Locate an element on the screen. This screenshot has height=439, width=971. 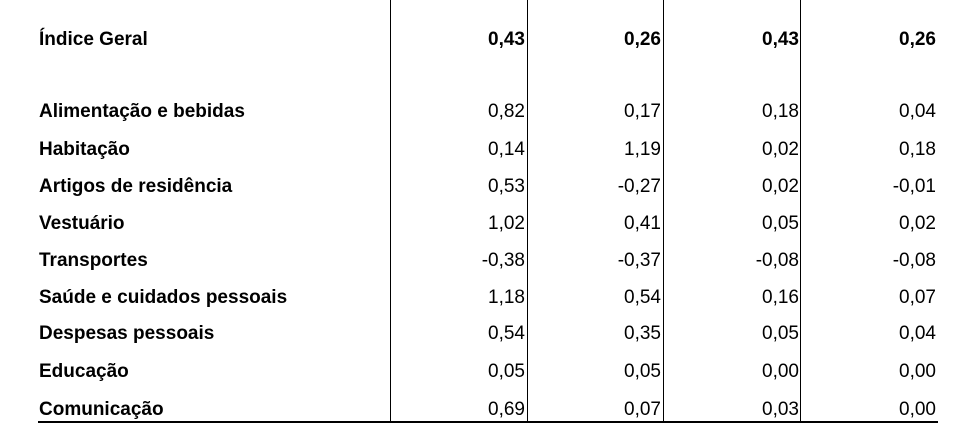
row-label: Vestuário is located at coordinates (82, 223).